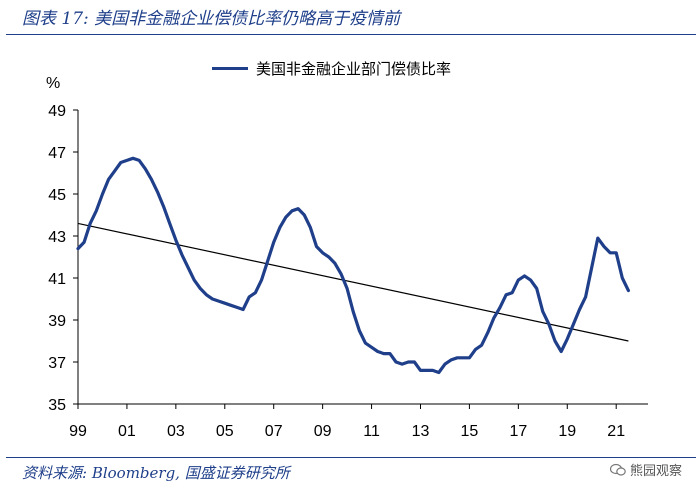  Describe the element at coordinates (567, 431) in the screenshot. I see `x-tick-label: 19` at that location.